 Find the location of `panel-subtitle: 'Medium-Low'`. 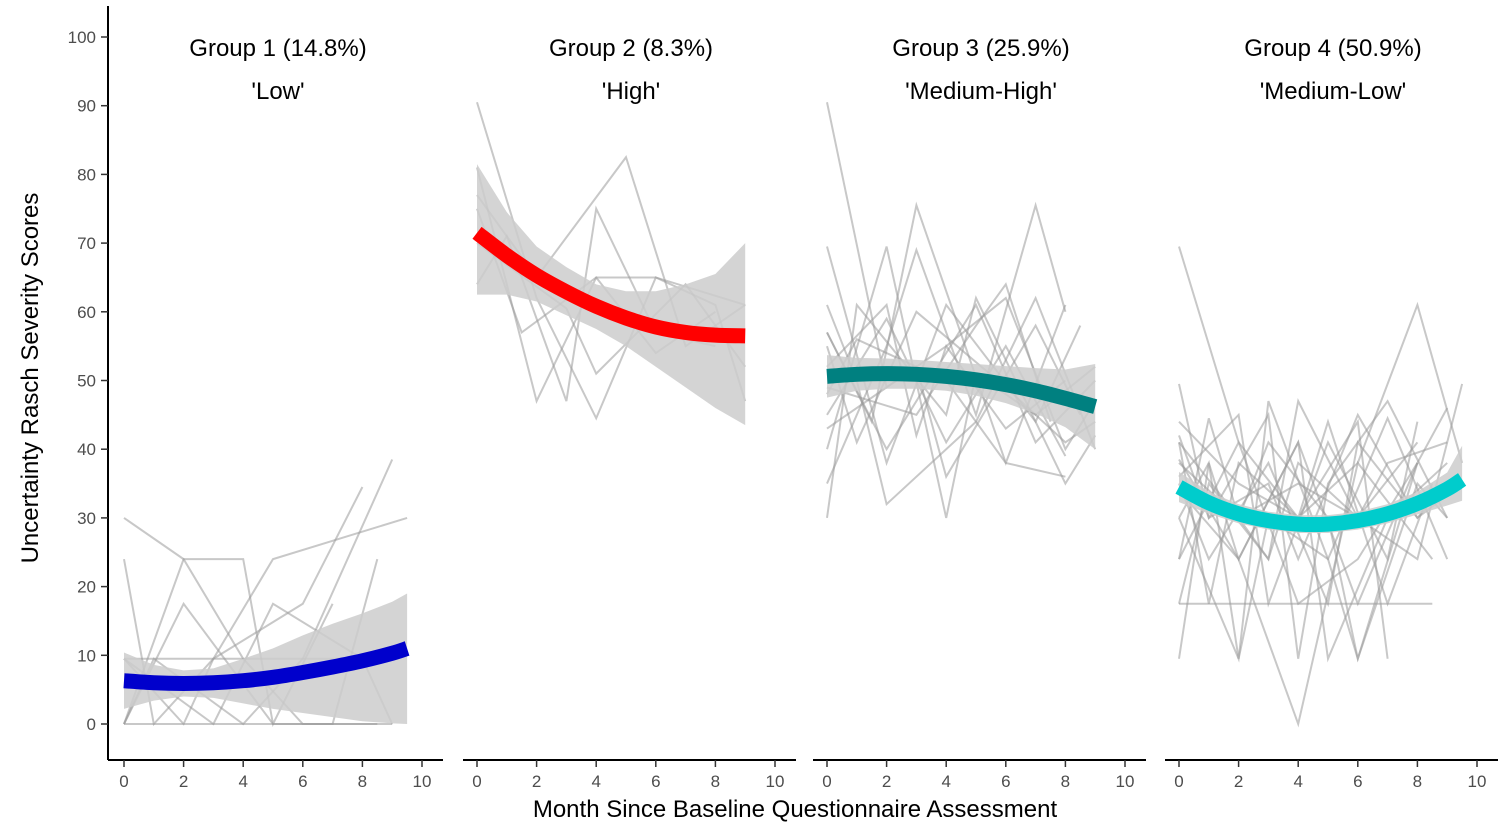

panel-subtitle: 'Medium-Low' is located at coordinates (1333, 91).